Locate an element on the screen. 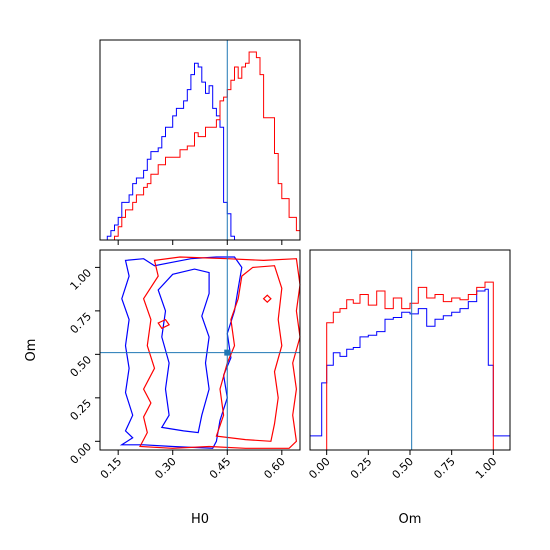  histogram-h0-panel is located at coordinates (200, 142).